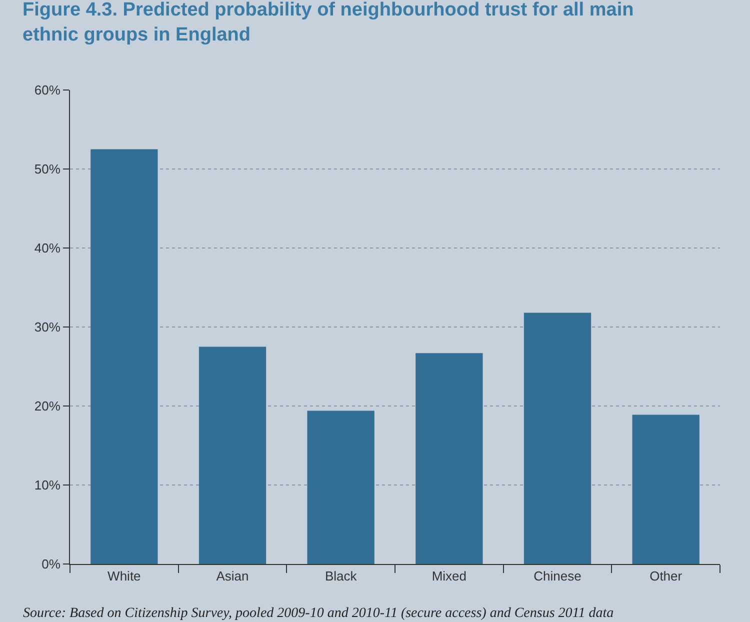 Image resolution: width=750 pixels, height=622 pixels. What do you see at coordinates (47, 90) in the screenshot?
I see `y-tick-label: 60%` at bounding box center [47, 90].